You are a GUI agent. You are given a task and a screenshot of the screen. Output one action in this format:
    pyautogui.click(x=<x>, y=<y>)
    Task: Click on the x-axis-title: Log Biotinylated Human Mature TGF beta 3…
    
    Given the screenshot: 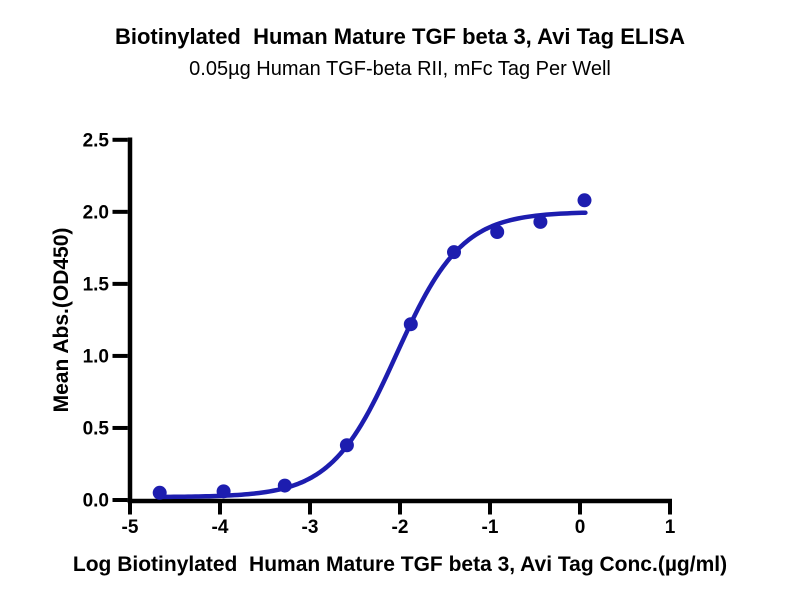 What is the action you would take?
    pyautogui.click(x=400, y=564)
    